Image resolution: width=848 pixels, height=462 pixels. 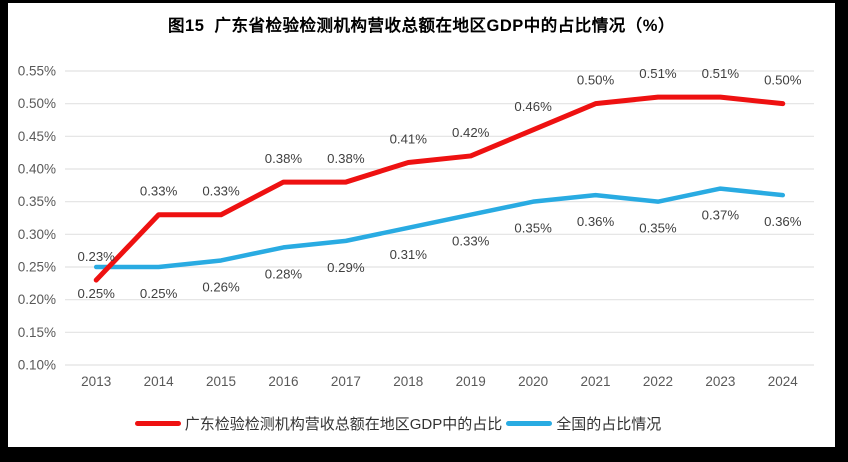 I want to click on x-tick-label: 2014, so click(x=159, y=381).